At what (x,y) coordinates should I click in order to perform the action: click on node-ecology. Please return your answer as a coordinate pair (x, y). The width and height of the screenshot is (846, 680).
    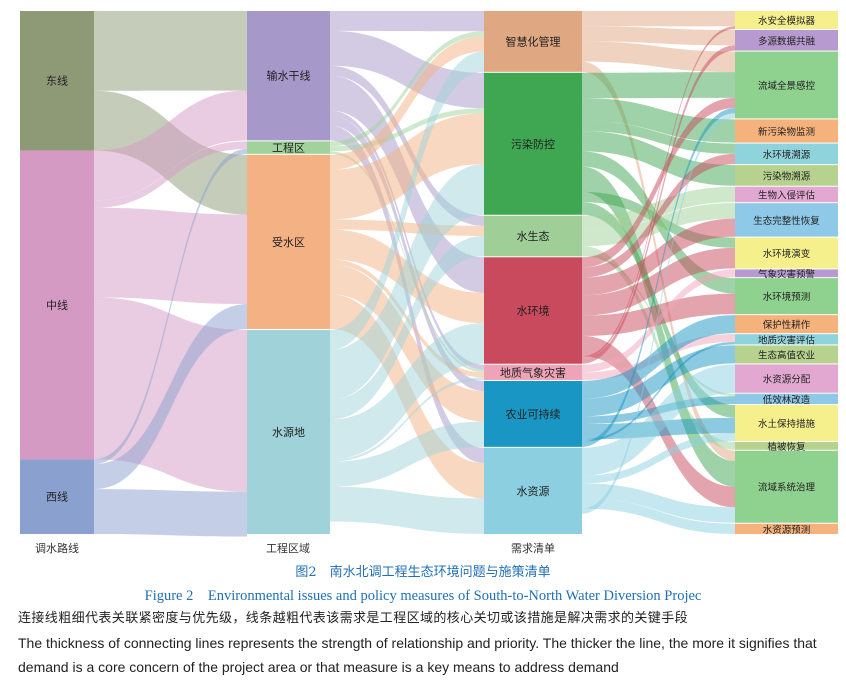
    Looking at the image, I should click on (533, 236).